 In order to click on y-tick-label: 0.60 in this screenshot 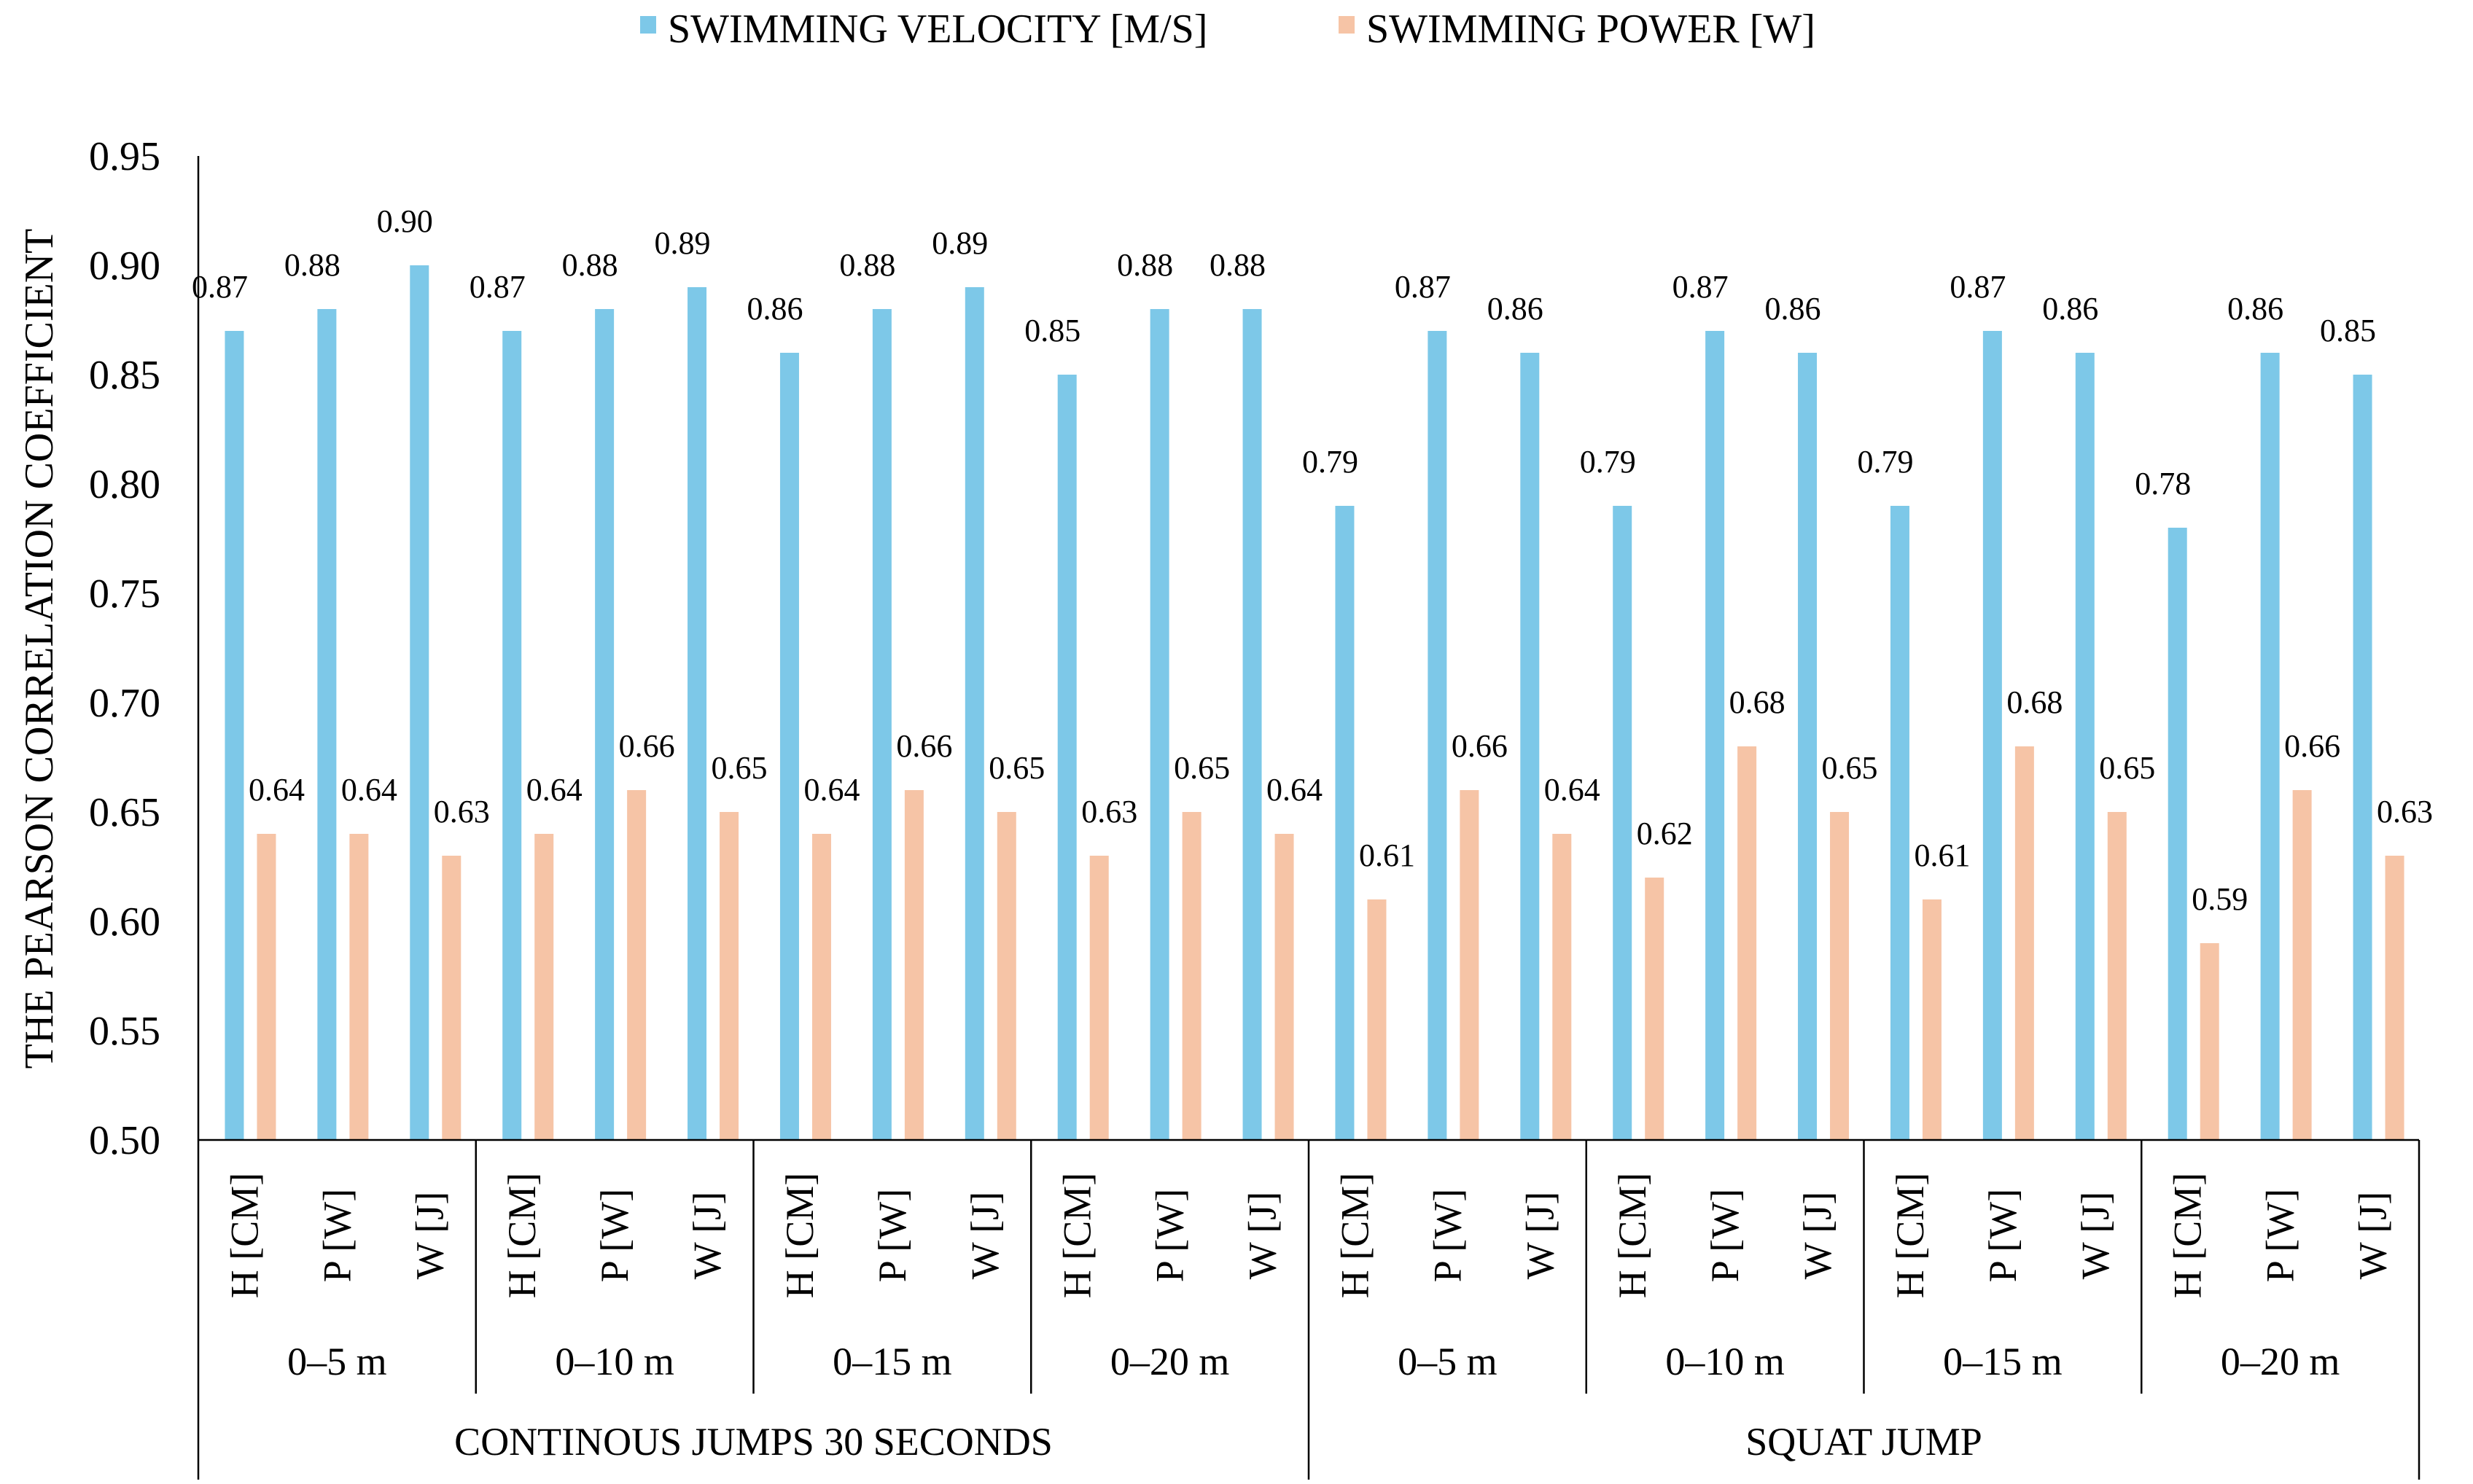, I will do `click(124, 922)`.